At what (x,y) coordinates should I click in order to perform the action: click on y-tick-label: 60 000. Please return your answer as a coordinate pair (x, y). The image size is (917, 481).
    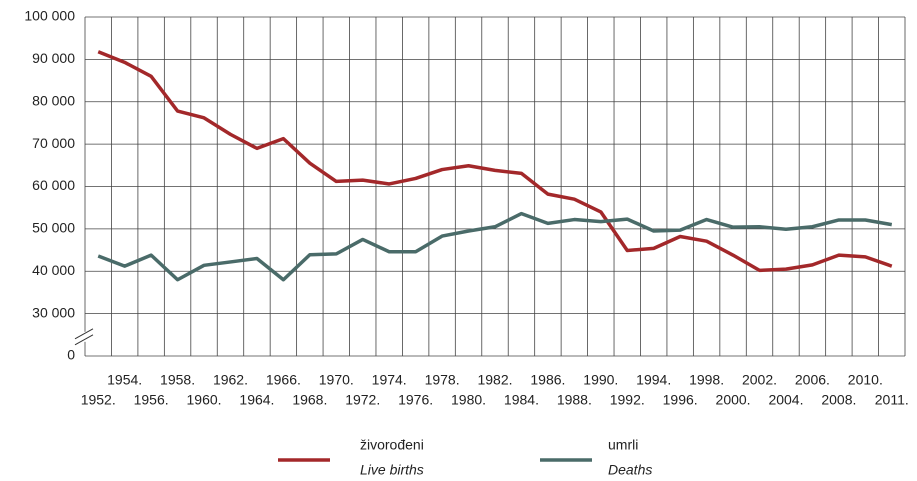
    Looking at the image, I should click on (53, 185).